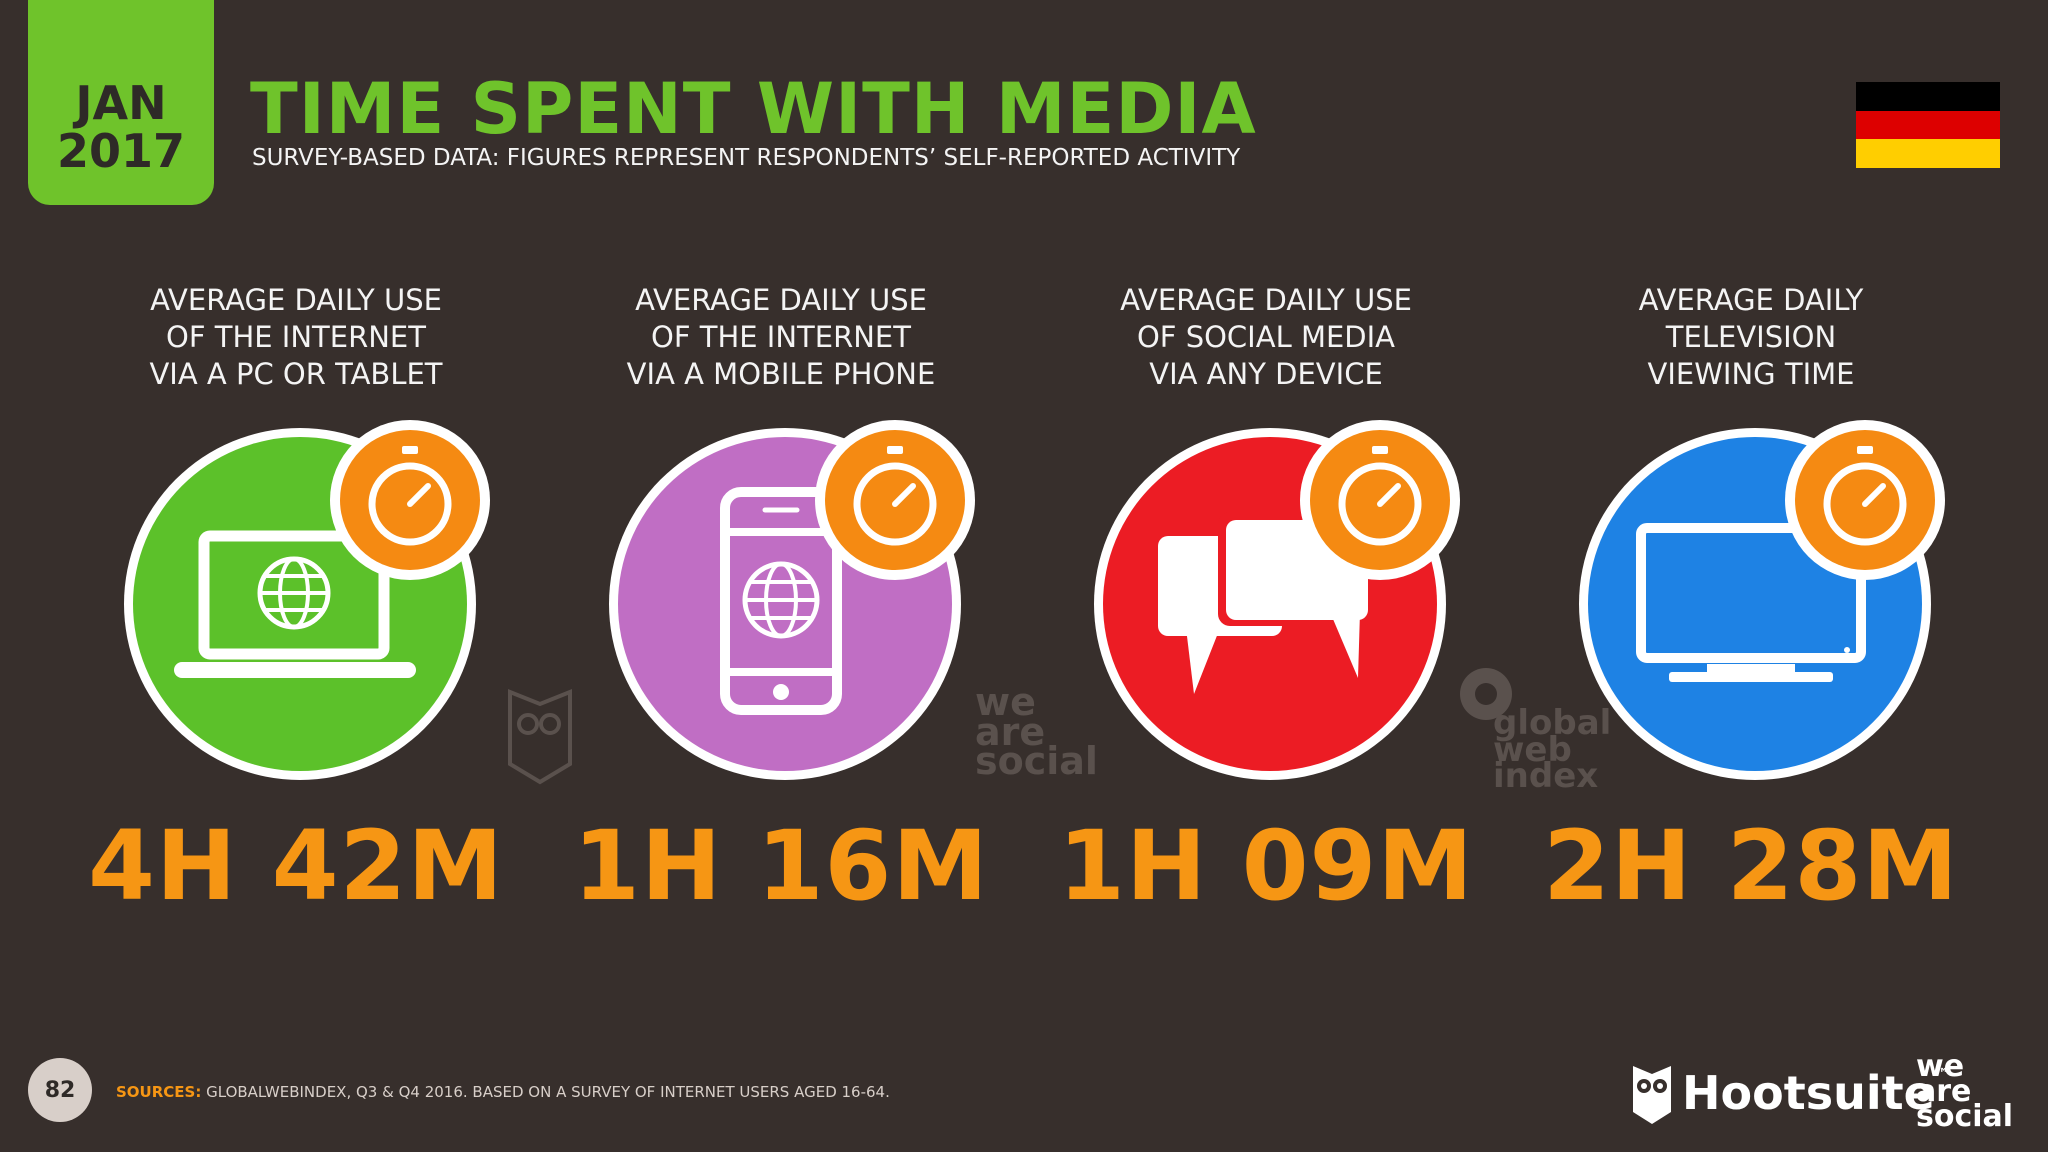 The height and width of the screenshot is (1152, 2048). I want to click on we-are-social-logo: we are social, so click(1965, 1092).